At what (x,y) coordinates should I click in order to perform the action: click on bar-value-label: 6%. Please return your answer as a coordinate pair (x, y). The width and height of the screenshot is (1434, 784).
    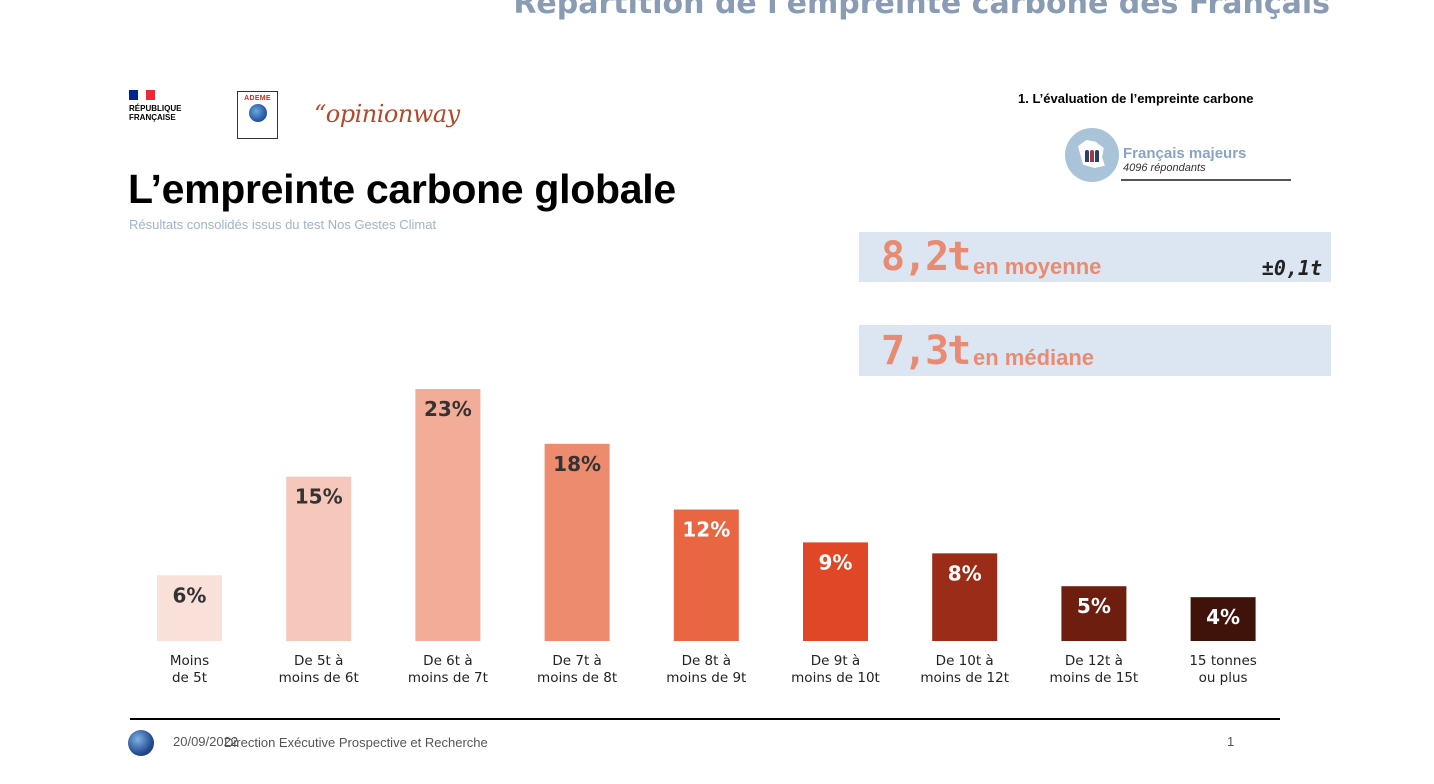
    Looking at the image, I should click on (190, 595).